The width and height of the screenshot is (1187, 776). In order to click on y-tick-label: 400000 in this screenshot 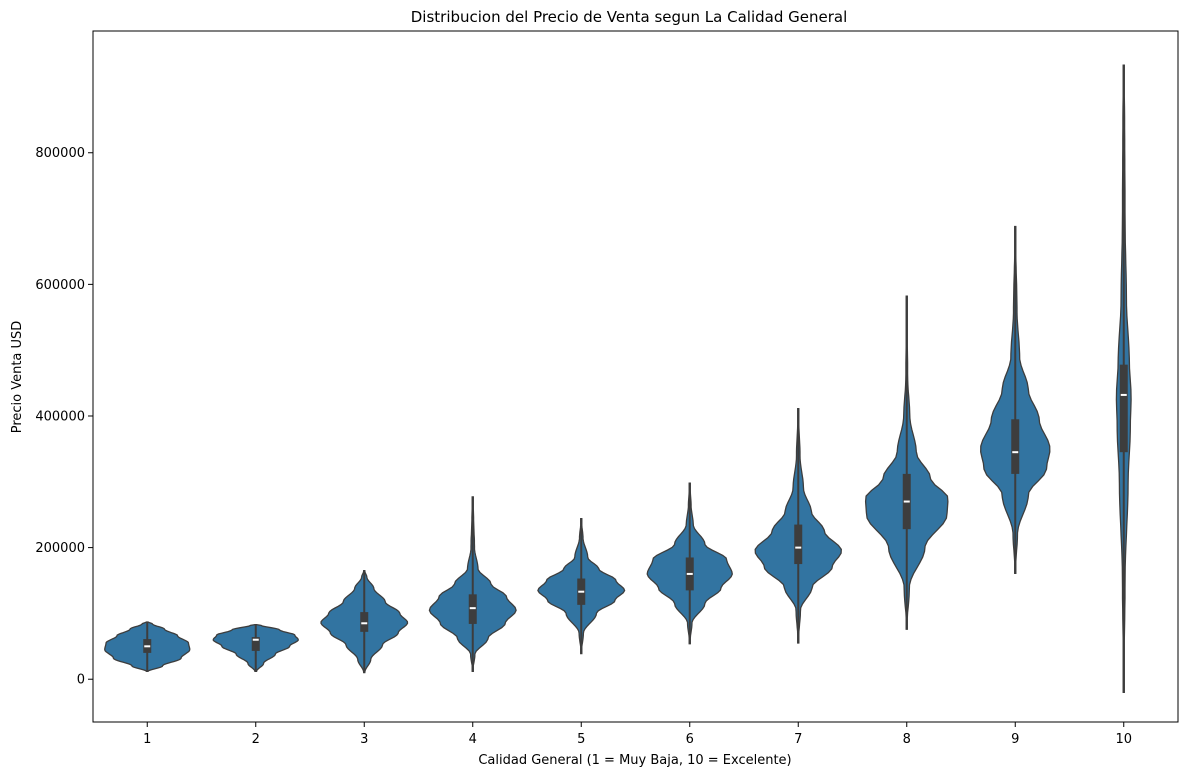, I will do `click(60, 416)`.